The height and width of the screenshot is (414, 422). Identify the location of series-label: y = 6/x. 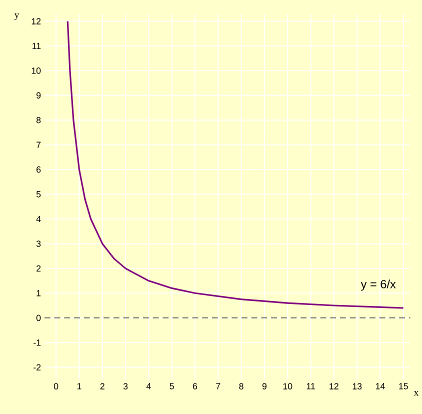
(378, 285).